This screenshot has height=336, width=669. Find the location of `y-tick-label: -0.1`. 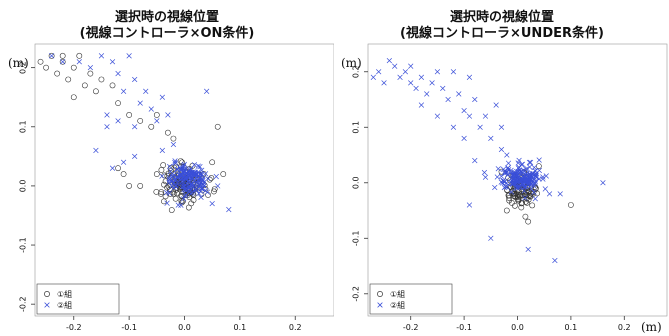

y-tick-label: -0.1 is located at coordinates (356, 238).